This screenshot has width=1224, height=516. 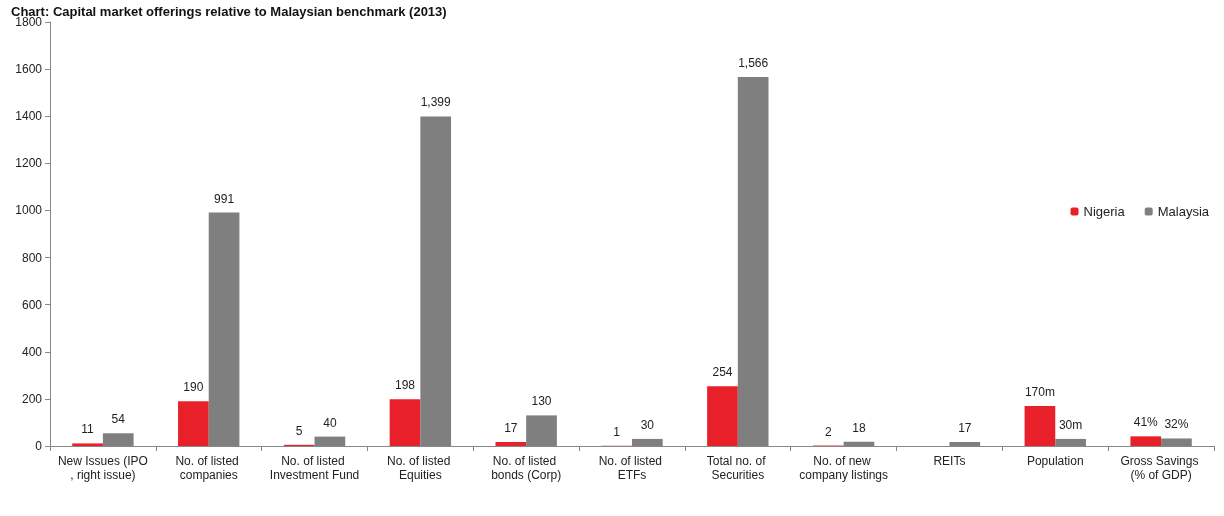 What do you see at coordinates (828, 431) in the screenshot?
I see `data-label: 2` at bounding box center [828, 431].